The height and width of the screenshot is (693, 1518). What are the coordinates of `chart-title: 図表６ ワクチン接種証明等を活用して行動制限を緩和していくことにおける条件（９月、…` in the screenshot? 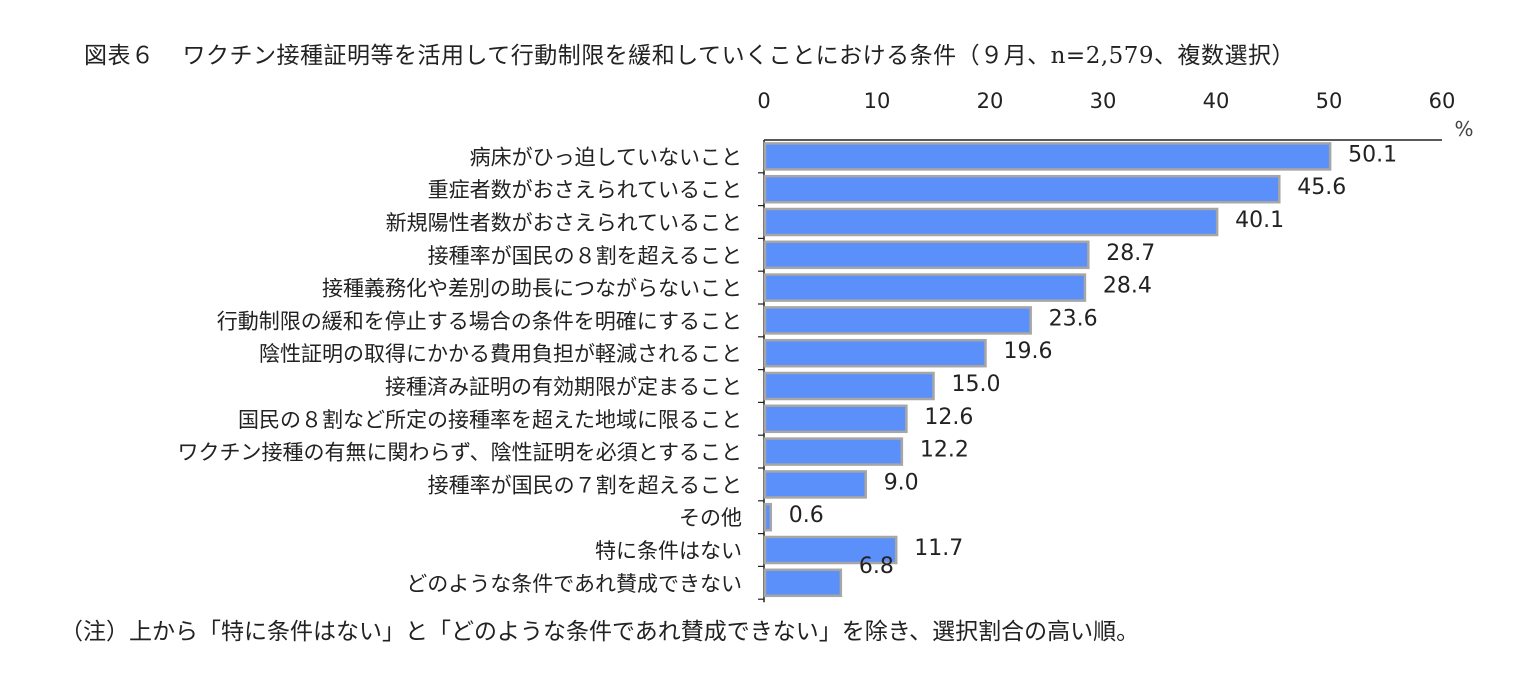 It's located at (689, 53).